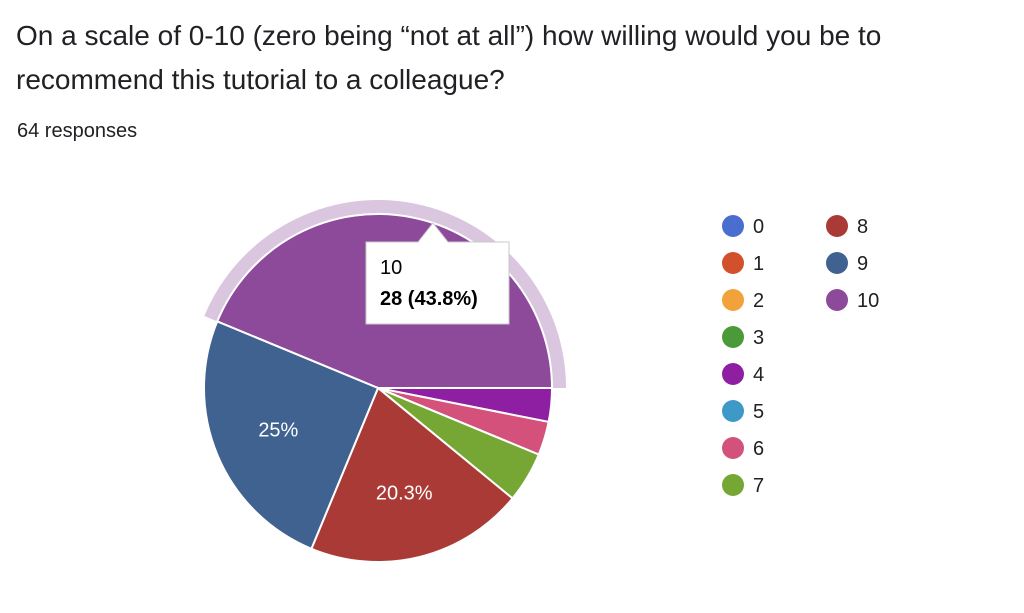 This screenshot has width=1024, height=613. Describe the element at coordinates (429, 299) in the screenshot. I see `tooltip-value: 28 (43.8%)` at that location.